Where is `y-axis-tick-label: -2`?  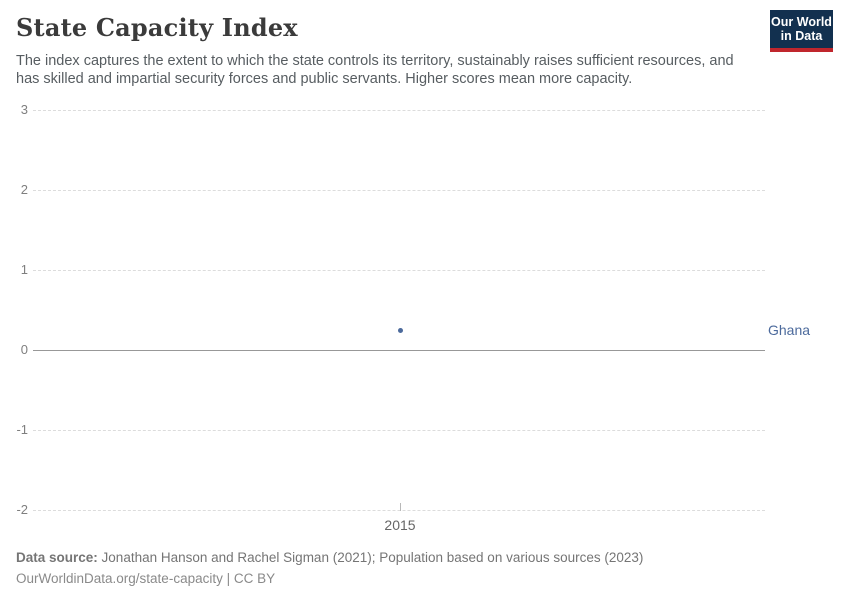
y-axis-tick-label: -2 is located at coordinates (22, 509).